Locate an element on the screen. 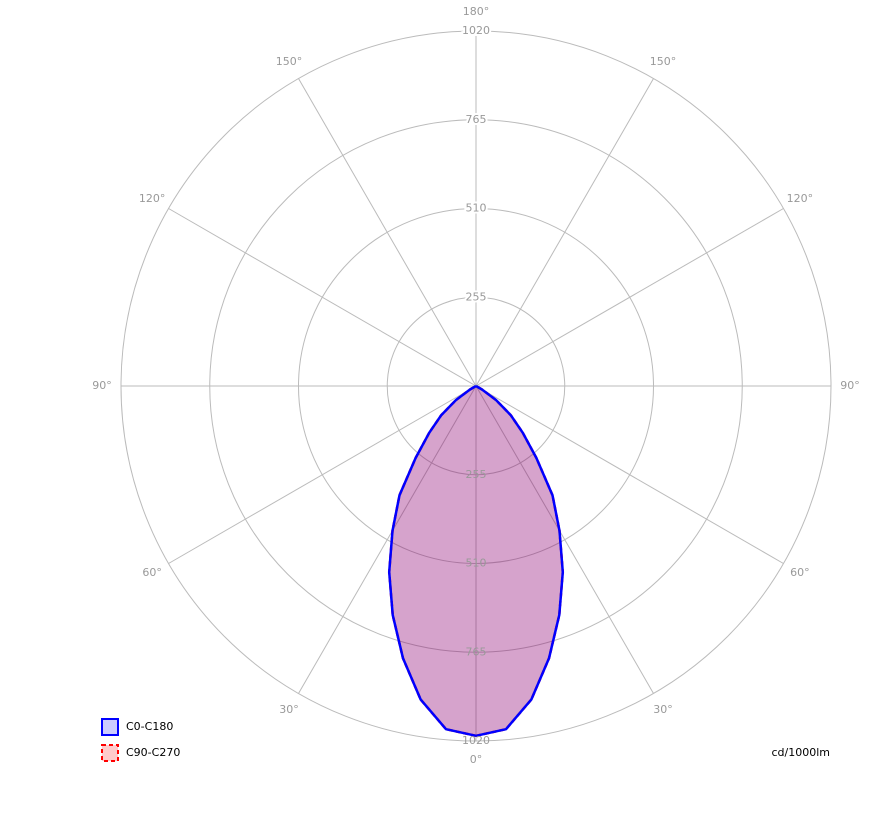 The width and height of the screenshot is (882, 822). unit-label: cd/1000lm is located at coordinates (800, 752).